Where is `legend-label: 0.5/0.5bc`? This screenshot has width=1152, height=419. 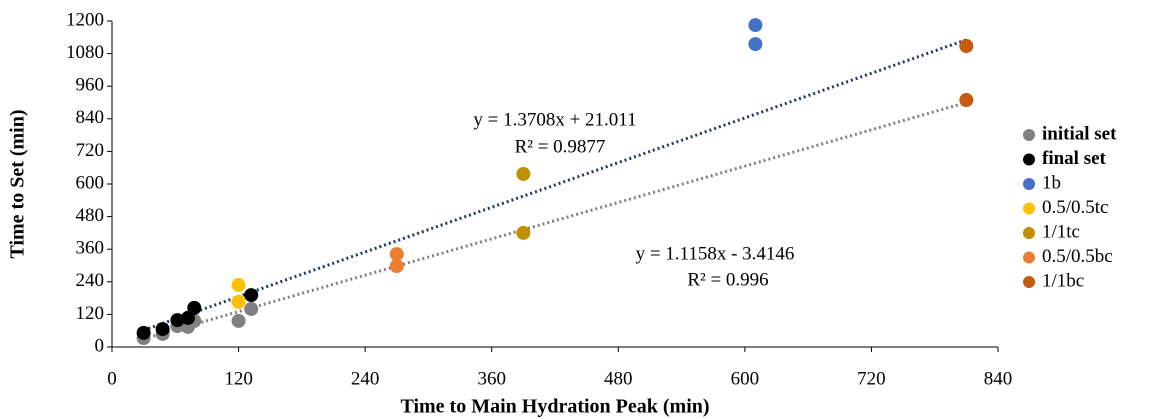
legend-label: 0.5/0.5bc is located at coordinates (1077, 256).